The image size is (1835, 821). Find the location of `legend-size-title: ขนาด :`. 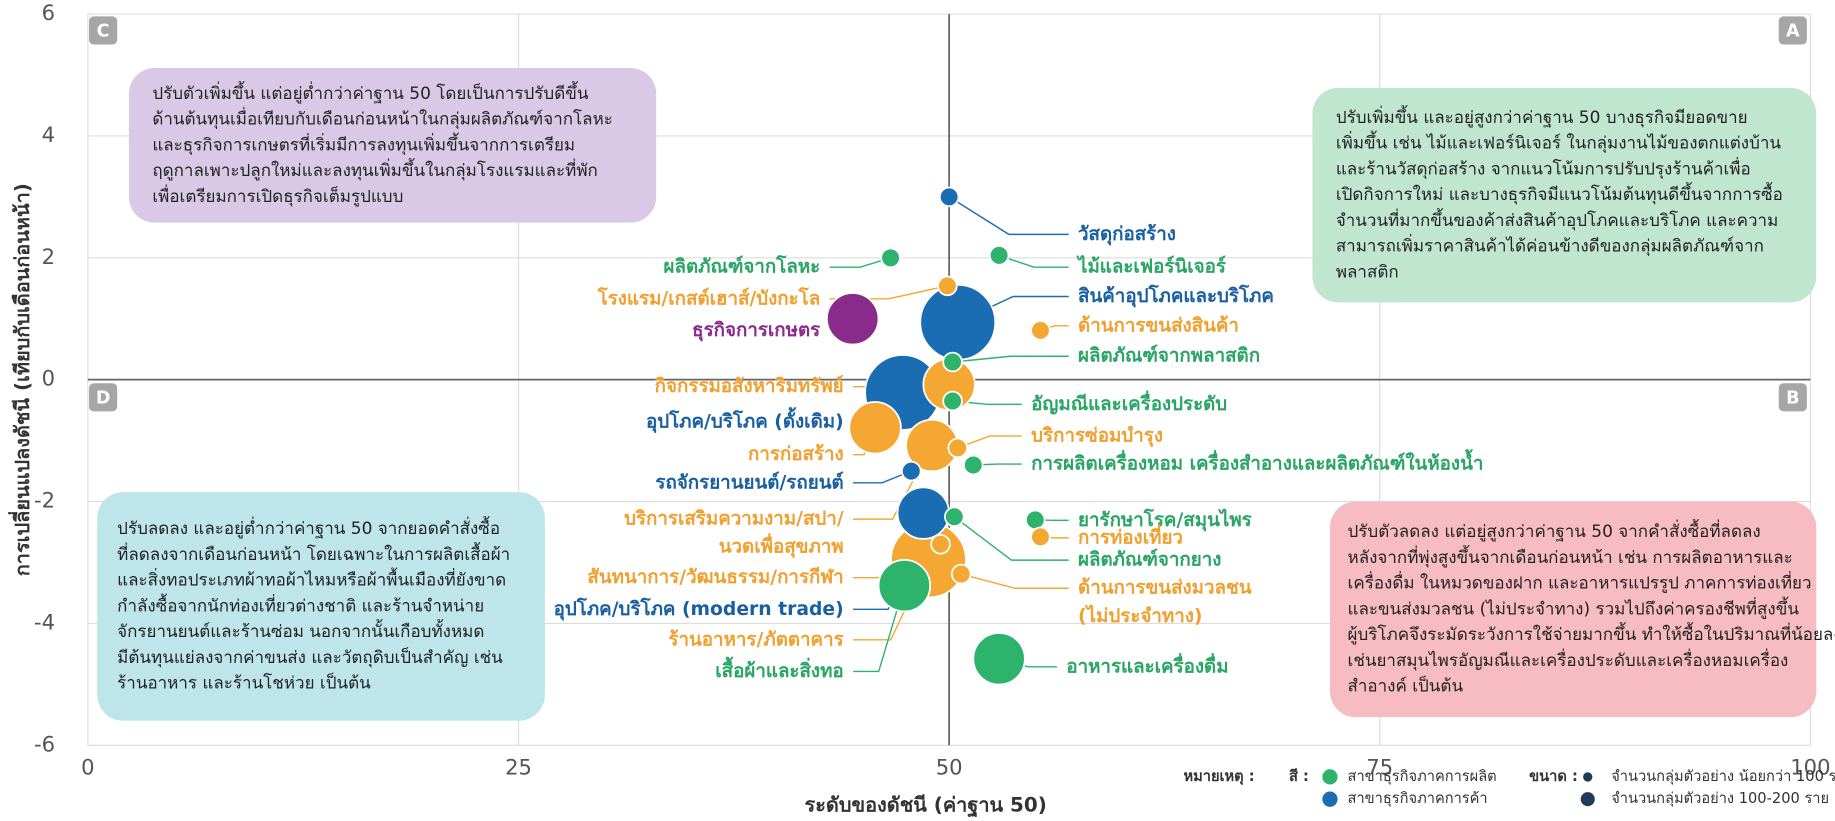

legend-size-title: ขนาด : is located at coordinates (1553, 776).